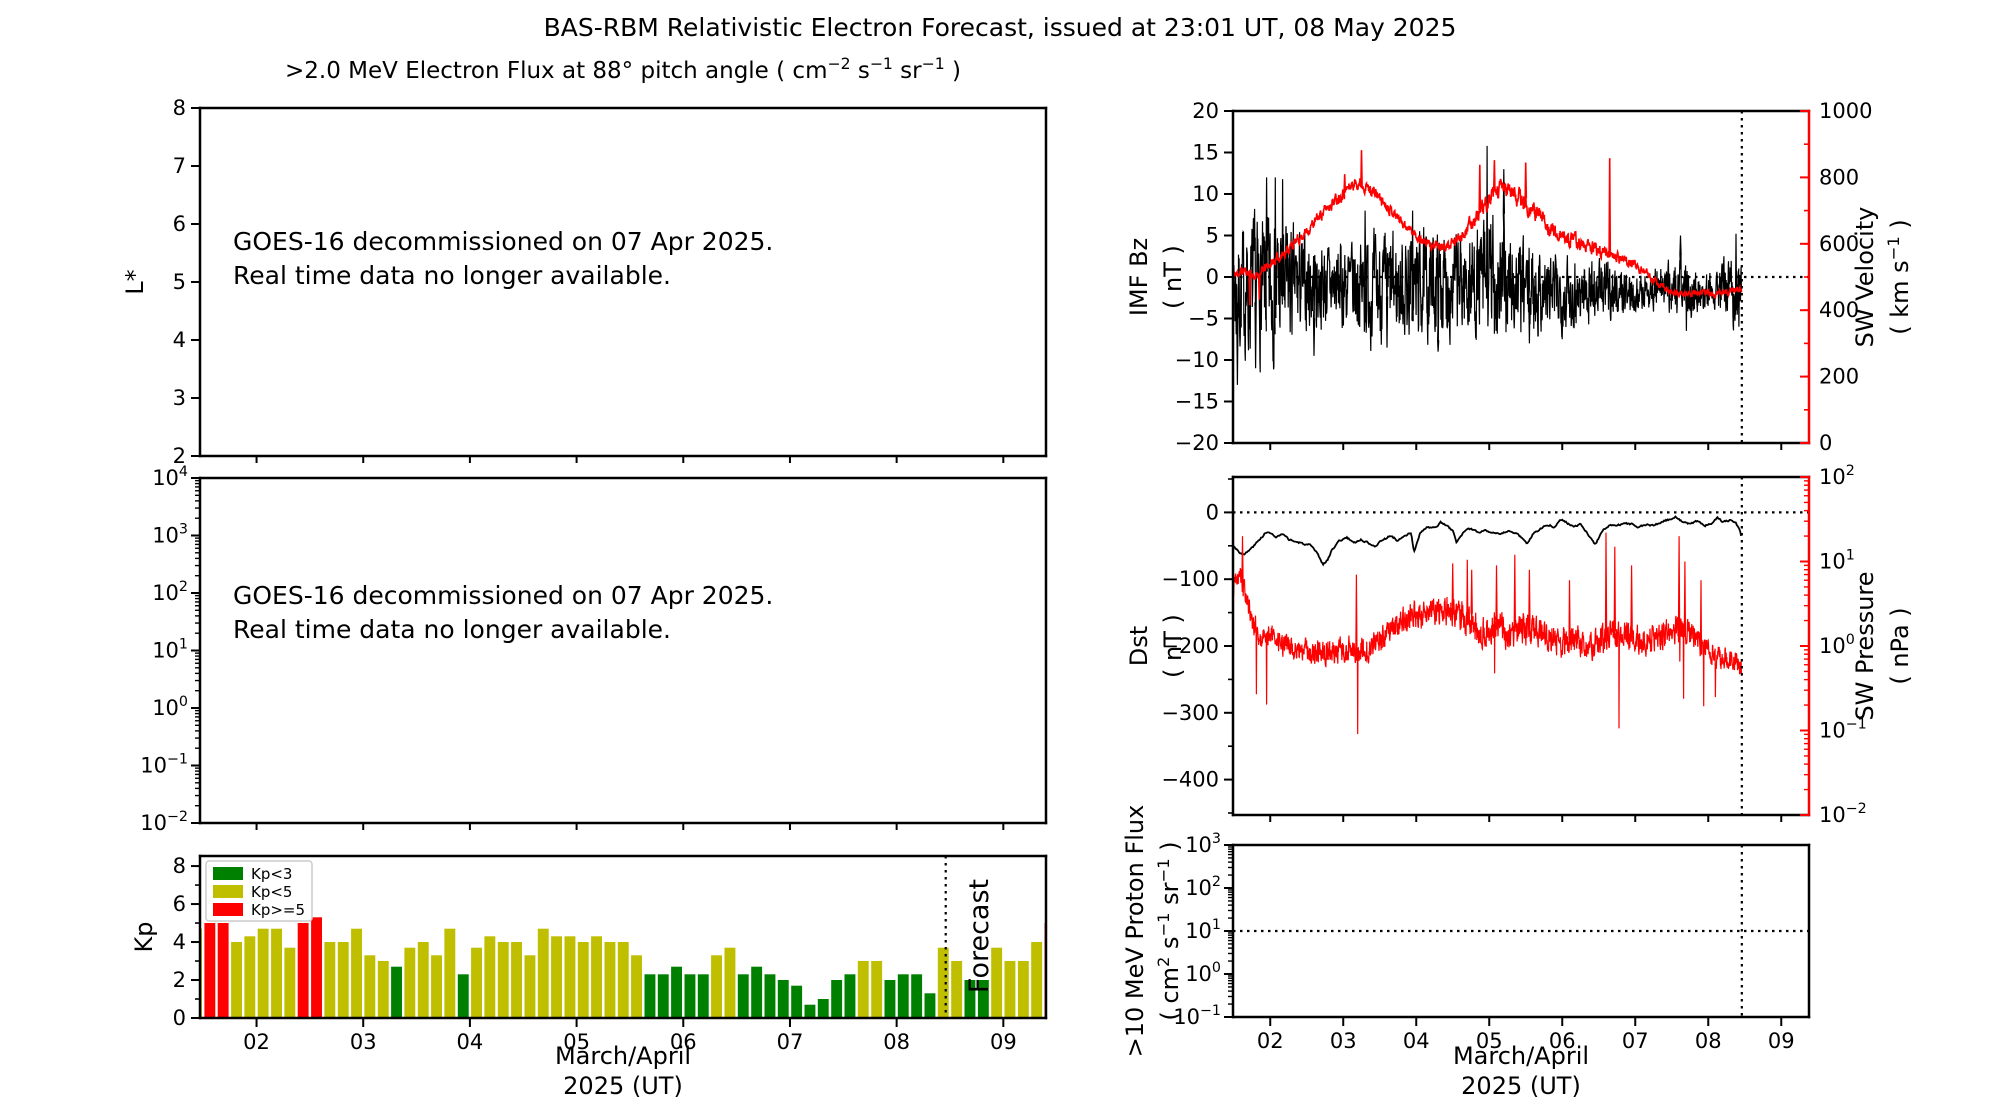  I want to click on kp-legend-swatch-mid, so click(228, 891).